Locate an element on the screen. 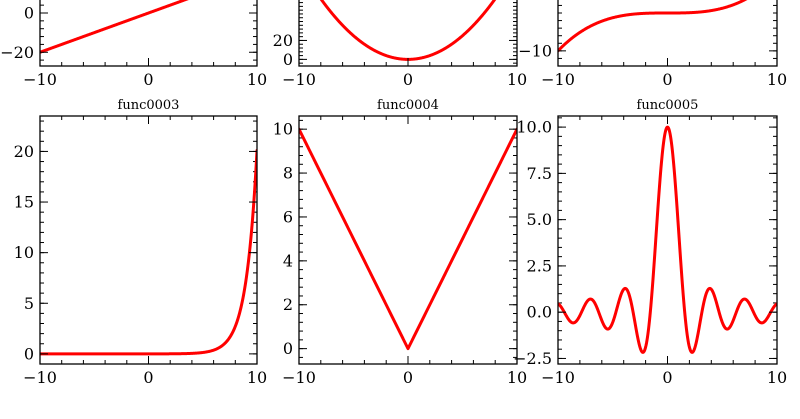 The width and height of the screenshot is (800, 419). subplot-title: func0003 is located at coordinates (149, 105).